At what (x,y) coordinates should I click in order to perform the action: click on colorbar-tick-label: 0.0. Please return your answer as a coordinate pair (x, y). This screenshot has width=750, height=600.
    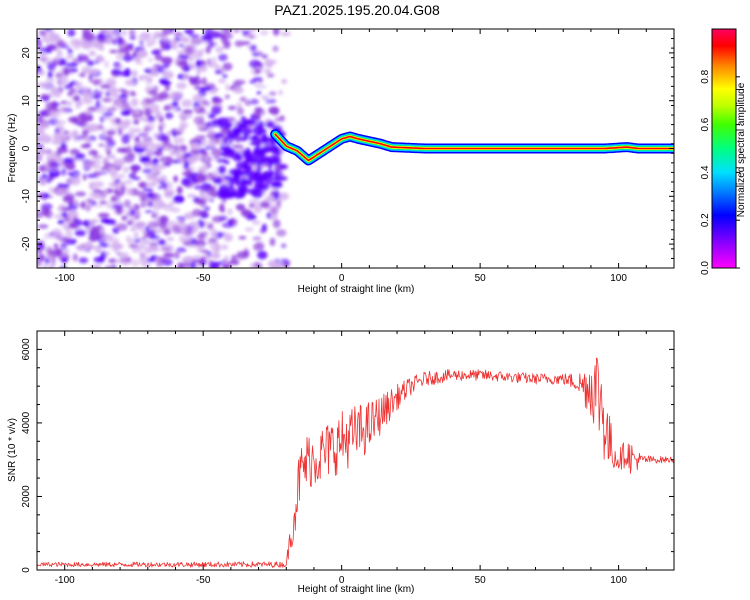
    Looking at the image, I should click on (705, 268).